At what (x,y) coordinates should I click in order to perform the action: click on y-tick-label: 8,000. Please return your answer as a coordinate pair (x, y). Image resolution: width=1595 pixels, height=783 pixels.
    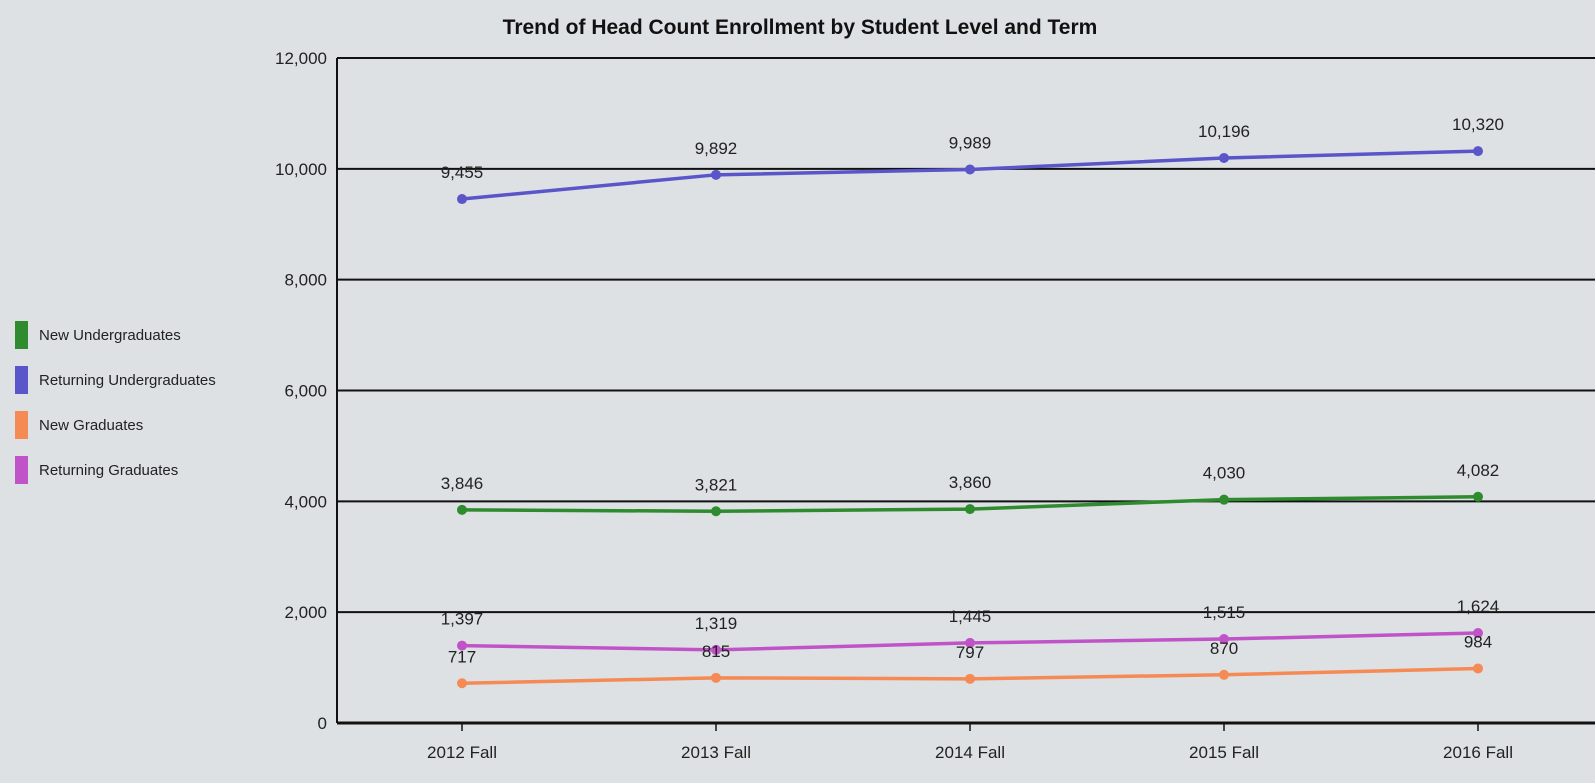
    Looking at the image, I should click on (305, 280).